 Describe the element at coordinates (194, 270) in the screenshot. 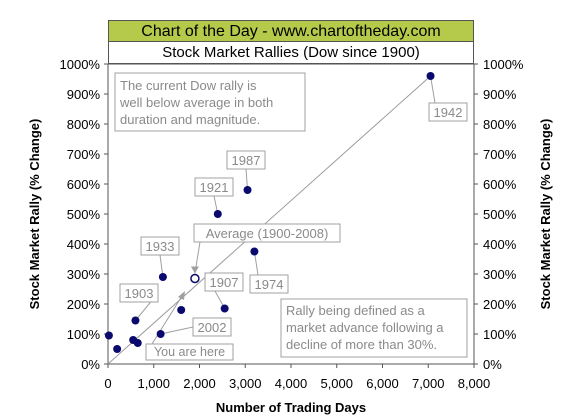

I see `average-arrowhead` at that location.